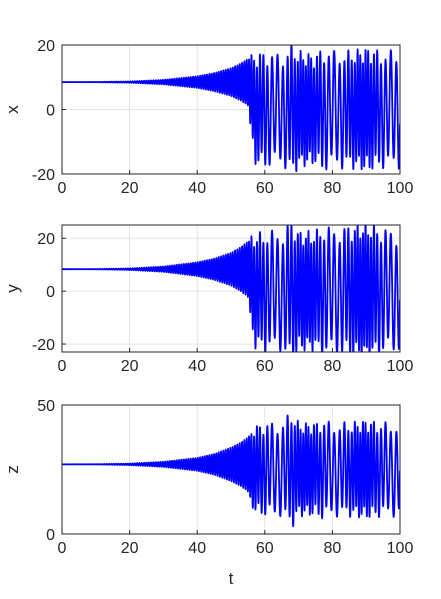 The width and height of the screenshot is (441, 599). I want to click on y-axis-label: x, so click(12, 109).